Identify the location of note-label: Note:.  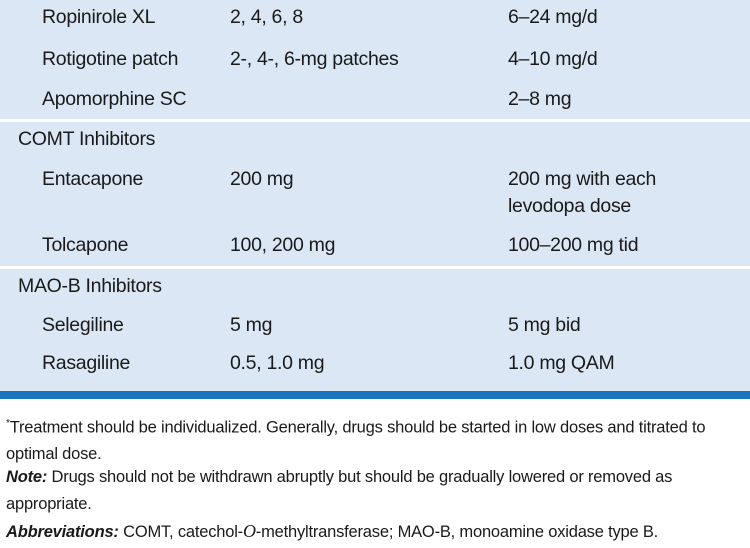
(27, 477).